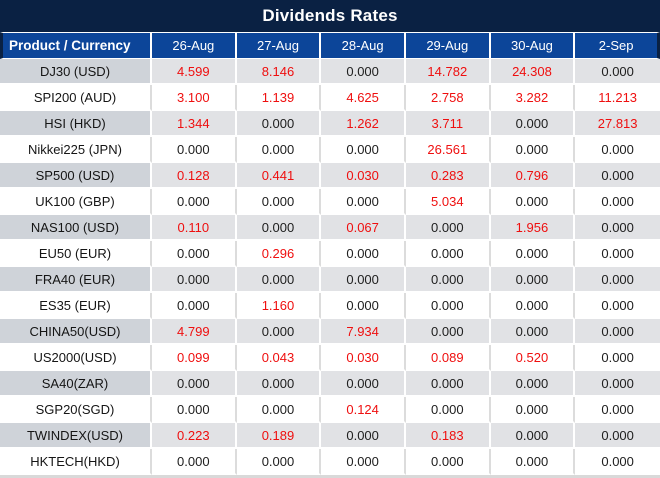  I want to click on rate-cell: 26.561, so click(448, 150).